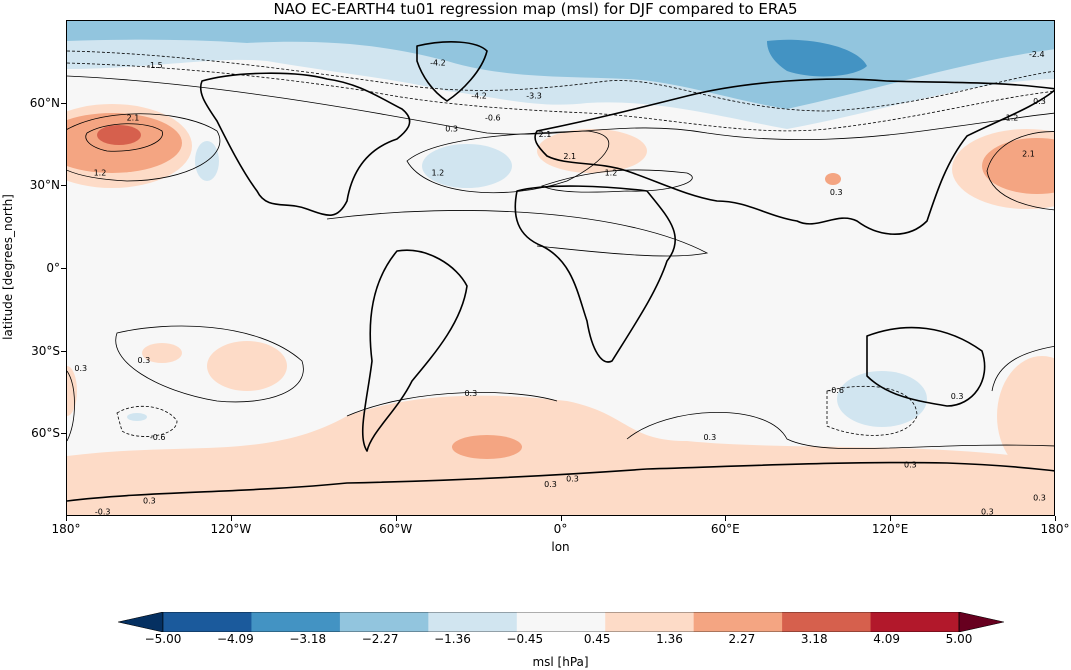 Image resolution: width=1071 pixels, height=670 pixels. I want to click on tibet-positive, so click(833, 179).